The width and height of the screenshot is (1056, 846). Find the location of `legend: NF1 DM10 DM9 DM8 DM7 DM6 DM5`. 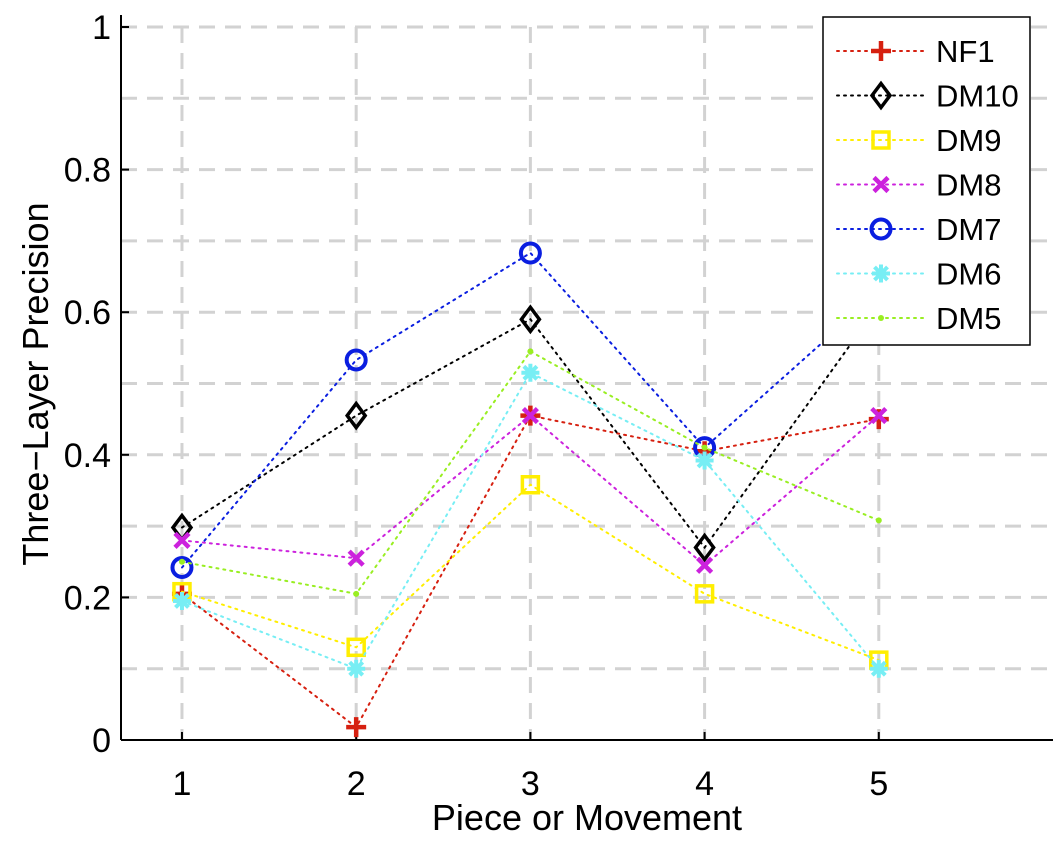

legend: NF1 DM10 DM9 DM8 DM7 DM6 DM5 is located at coordinates (926, 181).